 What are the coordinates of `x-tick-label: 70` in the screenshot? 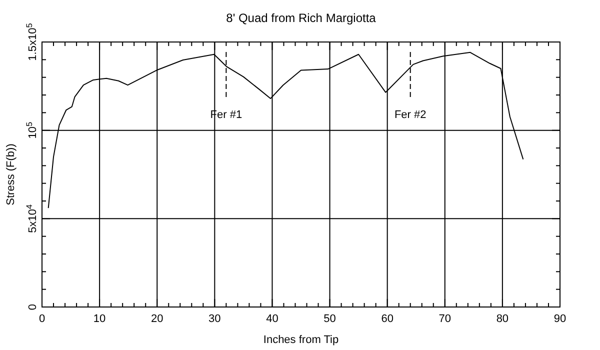 It's located at (445, 319).